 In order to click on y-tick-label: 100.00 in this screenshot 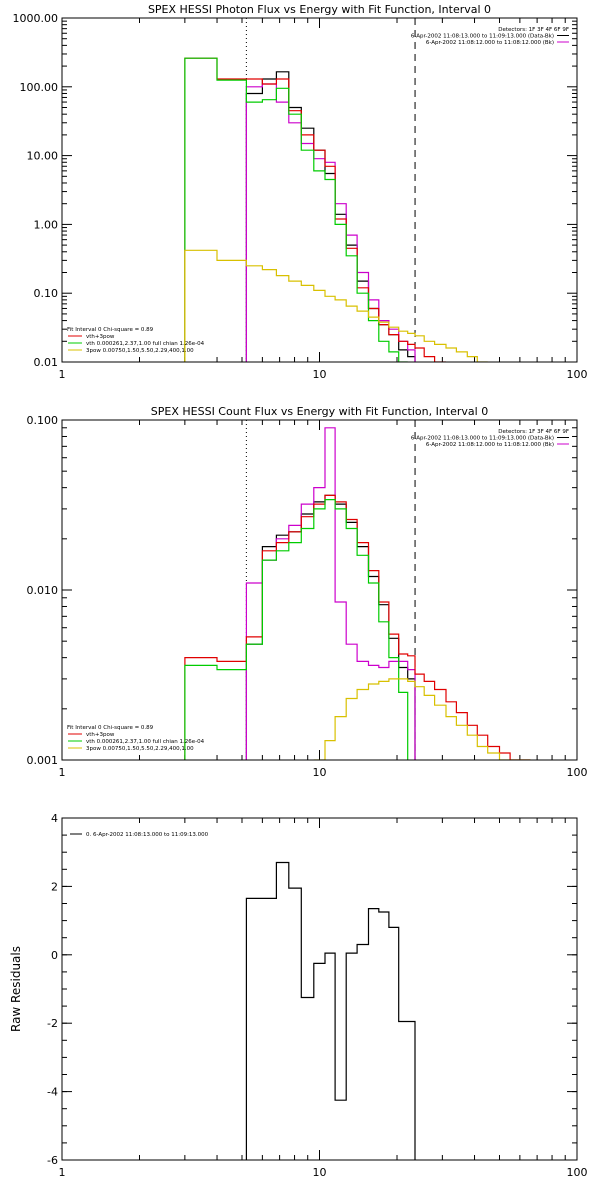, I will do `click(39, 87)`.